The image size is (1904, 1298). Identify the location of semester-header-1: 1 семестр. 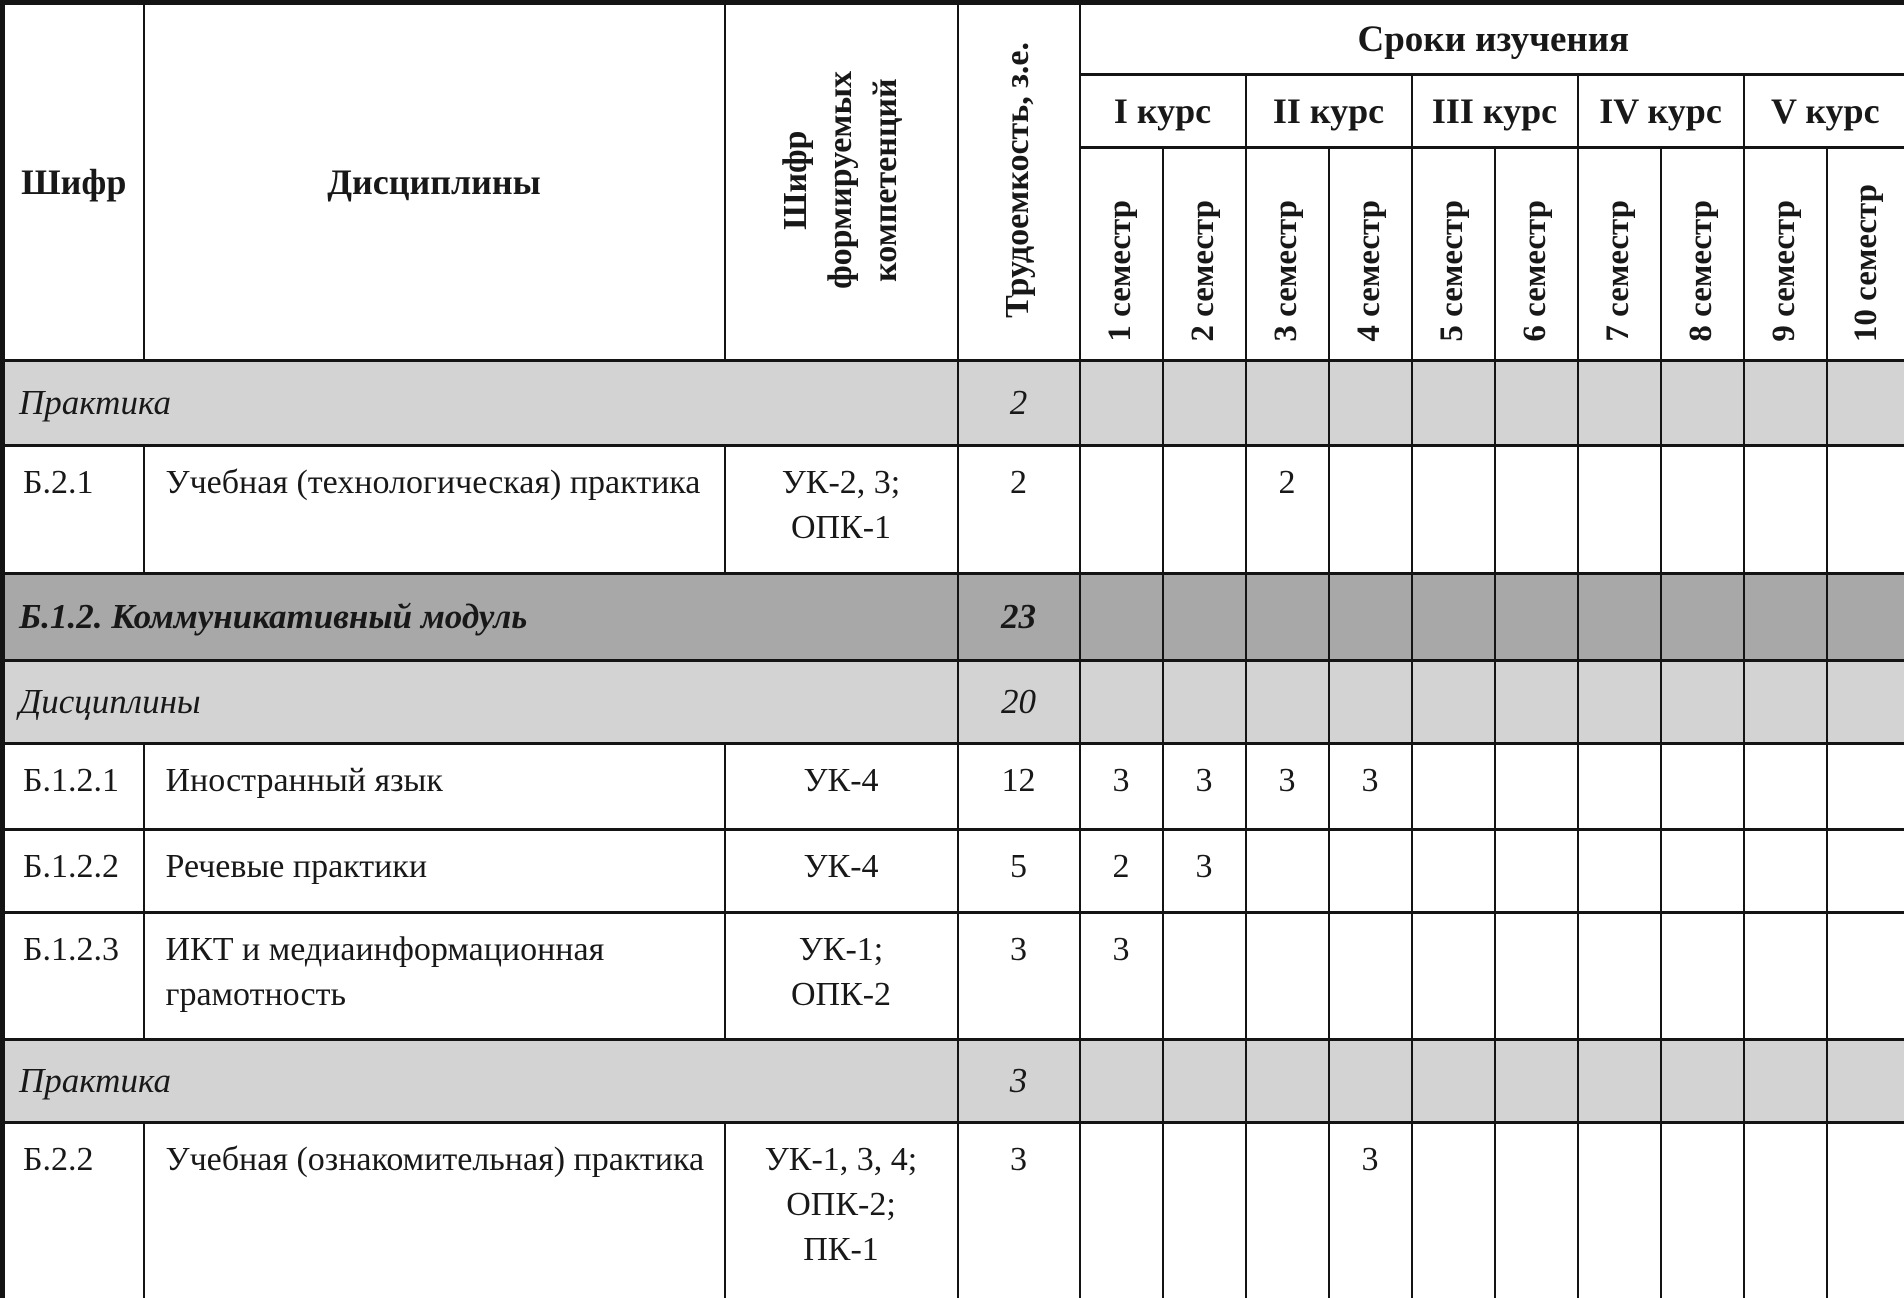
(1121, 254).